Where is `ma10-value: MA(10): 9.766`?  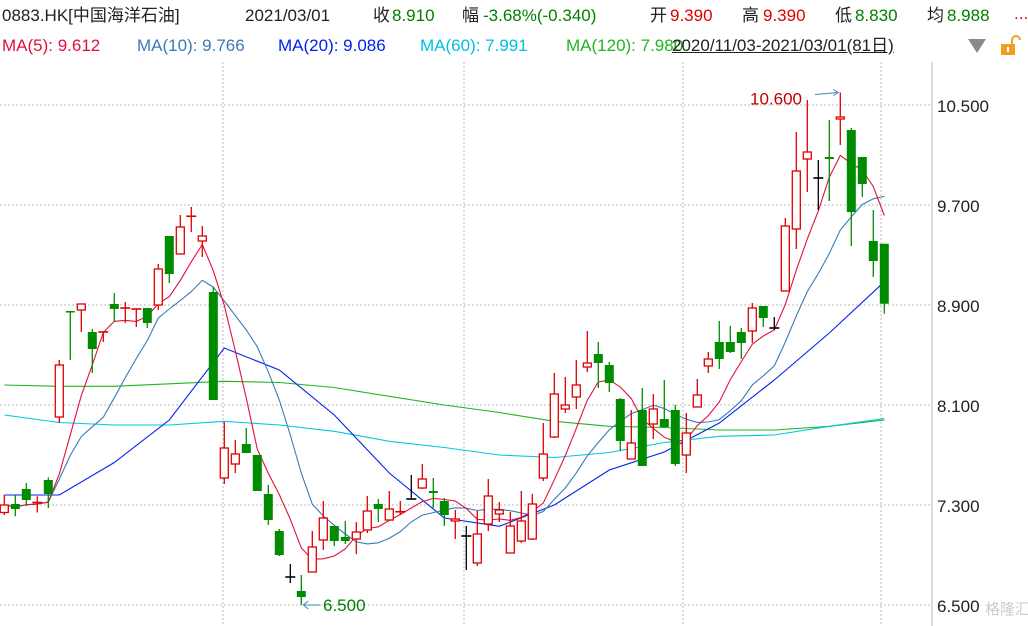
ma10-value: MA(10): 9.766 is located at coordinates (191, 45).